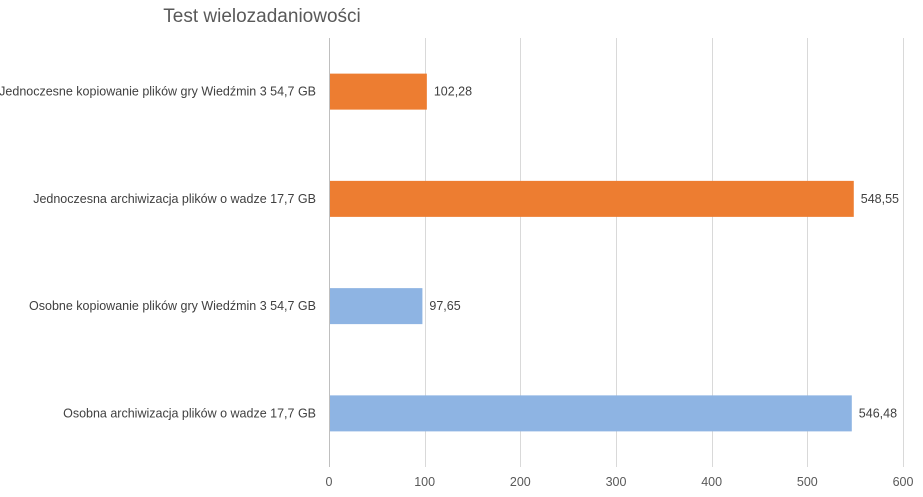  I want to click on data-label: 546,48, so click(878, 413).